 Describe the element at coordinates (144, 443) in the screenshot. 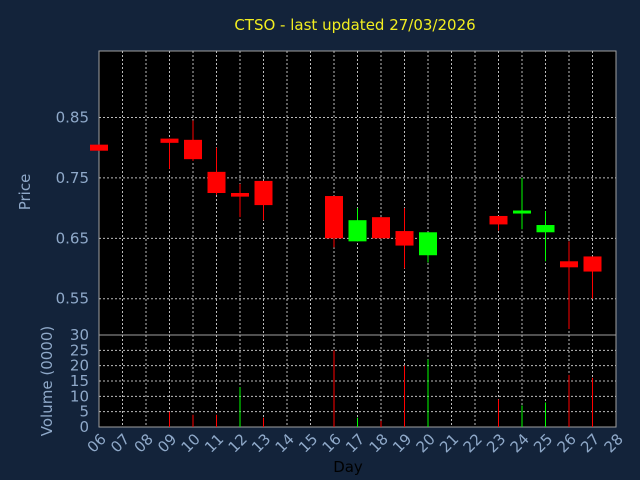

I see `x-tick-label: 08` at that location.